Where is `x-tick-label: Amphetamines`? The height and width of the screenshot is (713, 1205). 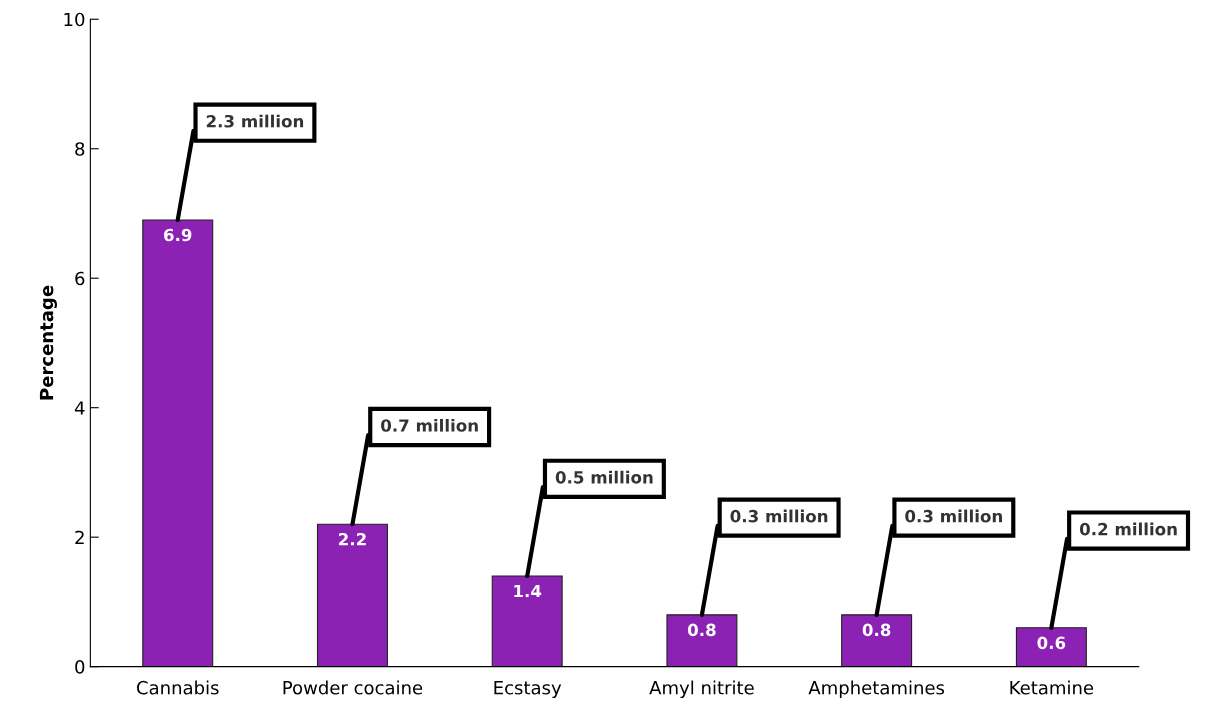 x-tick-label: Amphetamines is located at coordinates (876, 689).